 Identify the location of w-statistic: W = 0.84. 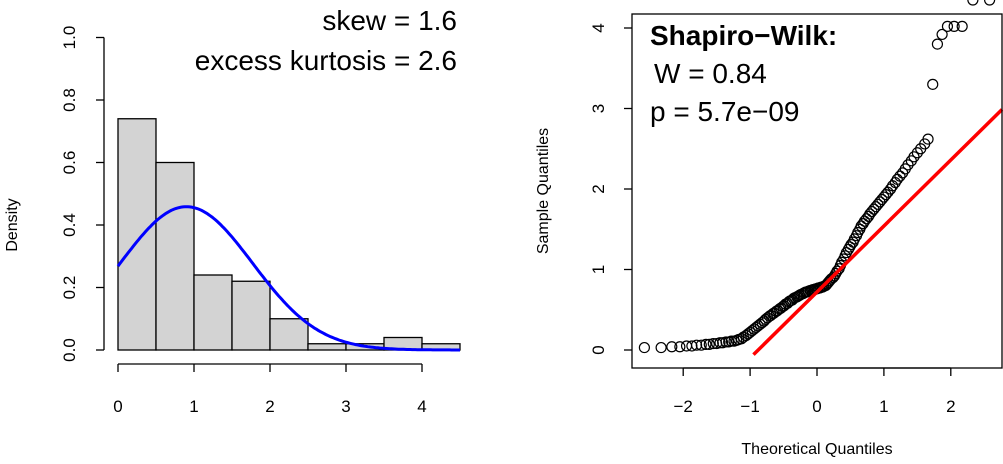
(710, 73).